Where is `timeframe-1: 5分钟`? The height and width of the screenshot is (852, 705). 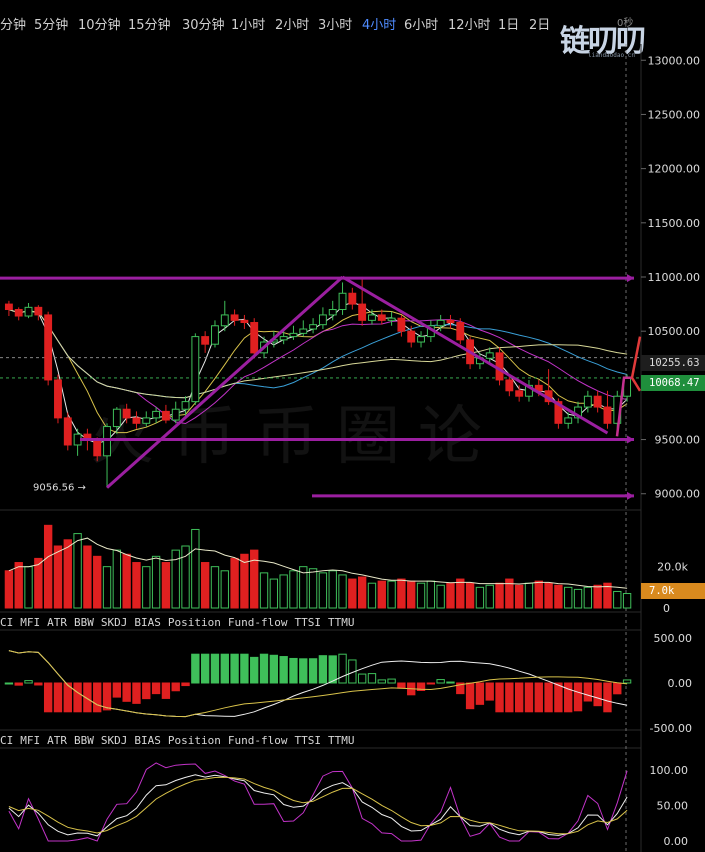 timeframe-1: 5分钟 is located at coordinates (51, 25).